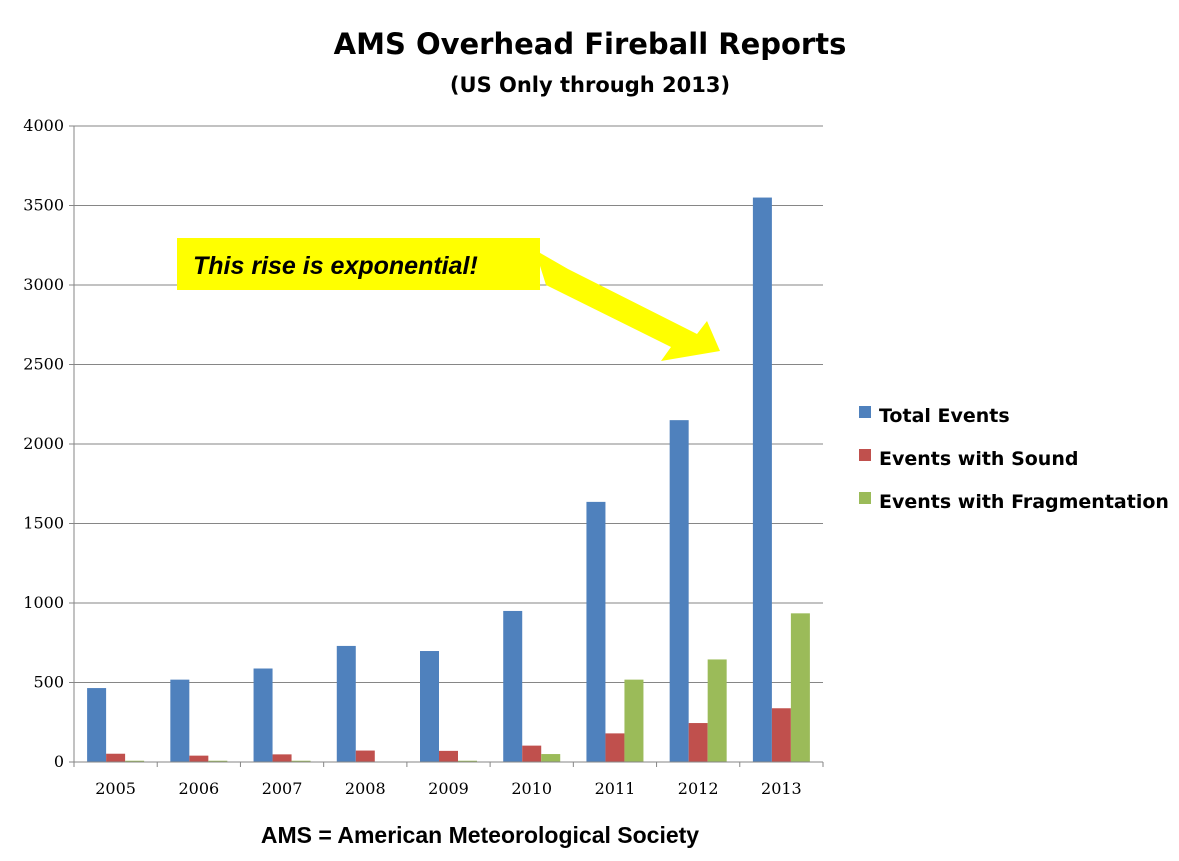 The height and width of the screenshot is (861, 1179). Describe the element at coordinates (43, 284) in the screenshot. I see `y-tick-label: 3000` at that location.